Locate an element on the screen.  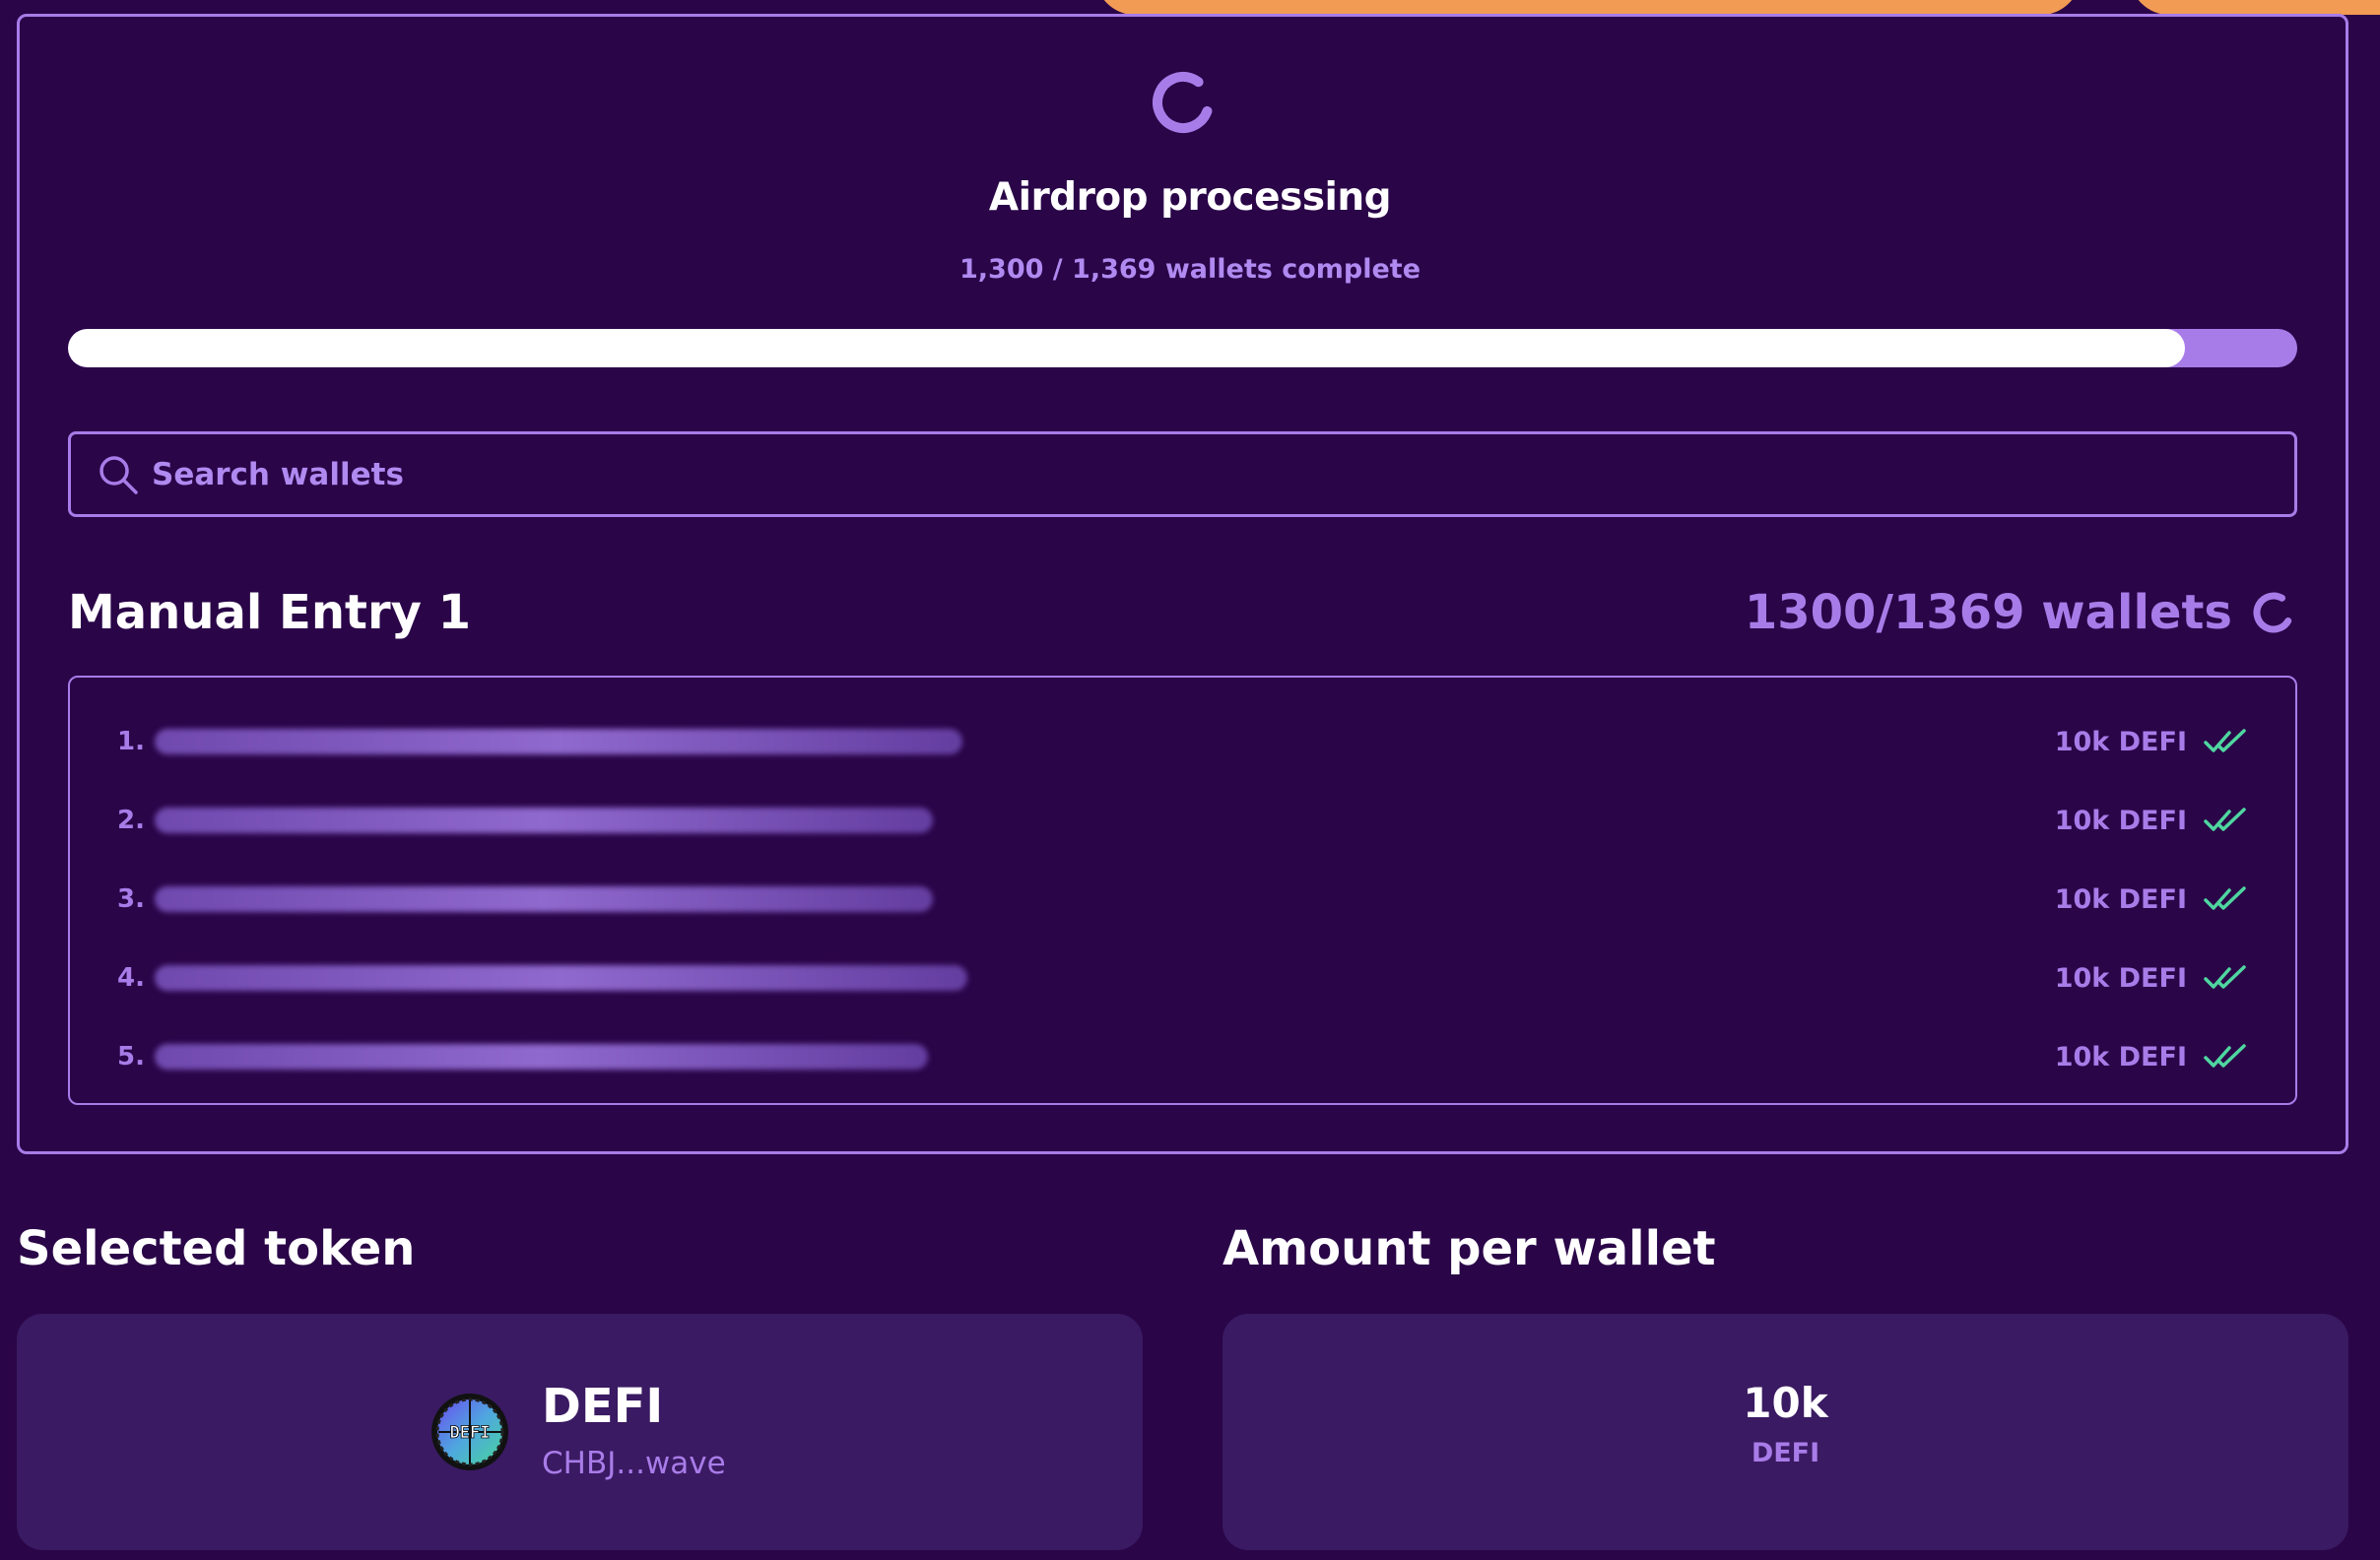
top-tab-strip is located at coordinates (1190, 8).